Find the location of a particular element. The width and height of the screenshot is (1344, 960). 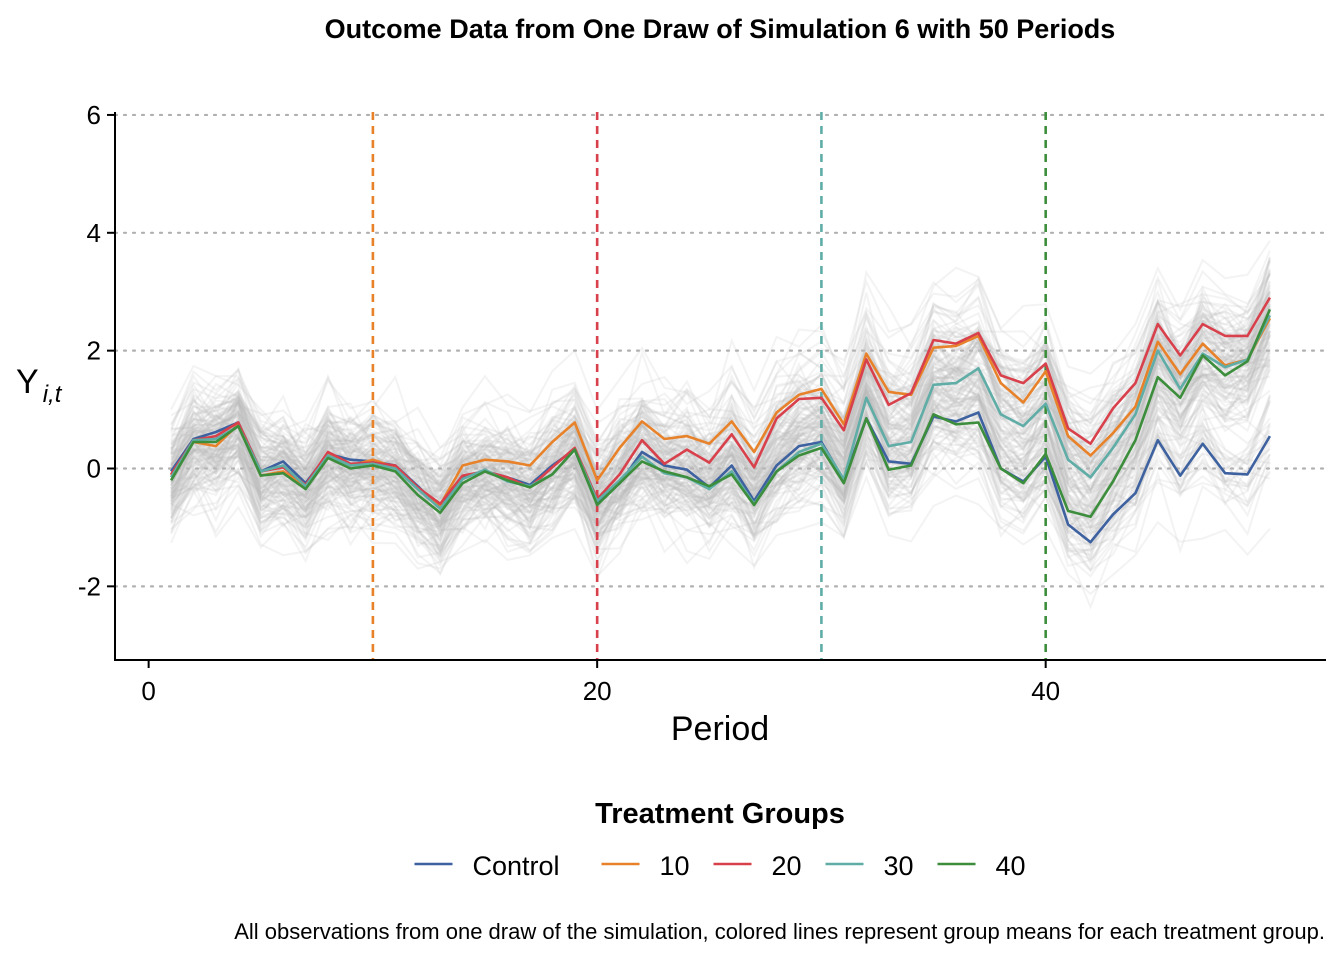

x-tick-label: 40 is located at coordinates (1045, 691).